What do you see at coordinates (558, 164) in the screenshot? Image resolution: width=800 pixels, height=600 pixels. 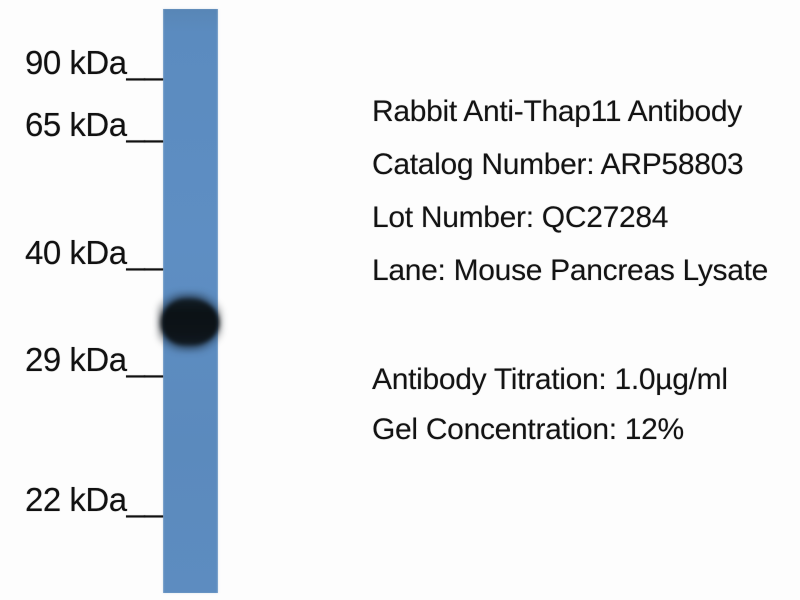 I see `catalog-number: Catalog Number: ARP58803` at bounding box center [558, 164].